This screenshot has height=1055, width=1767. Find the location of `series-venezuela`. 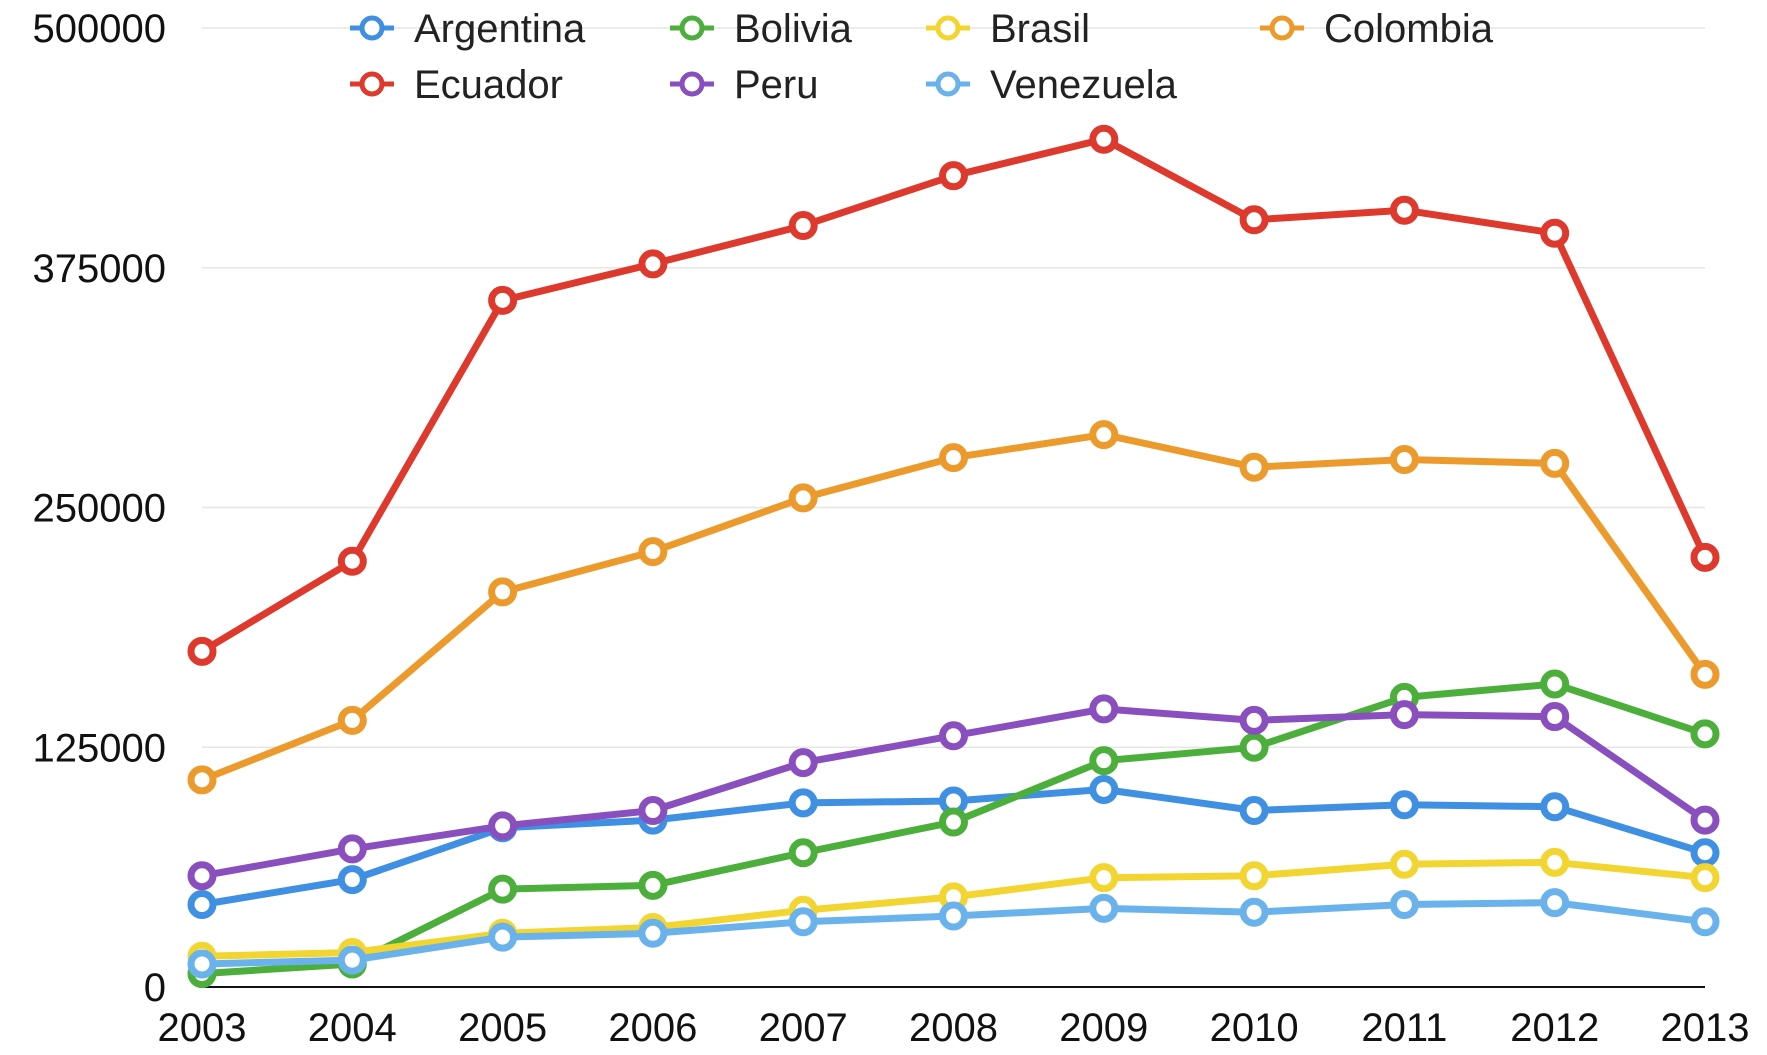

series-venezuela is located at coordinates (953, 933).